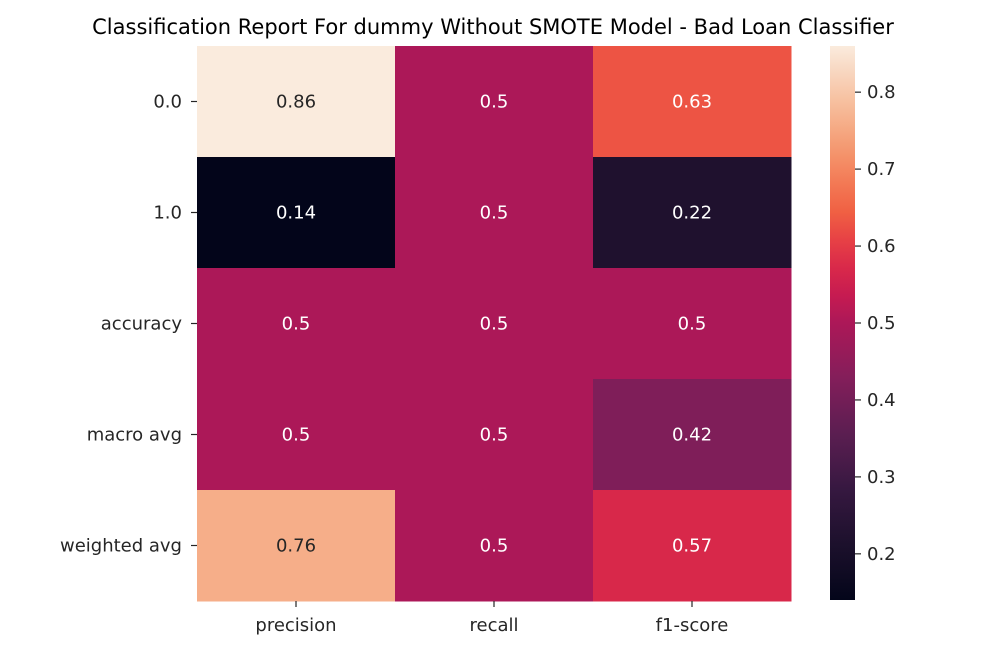 The width and height of the screenshot is (986, 650). I want to click on colorbar: 0.2 0.3 0.4 0.5 0.6 0.7 0.8, so click(863, 323).